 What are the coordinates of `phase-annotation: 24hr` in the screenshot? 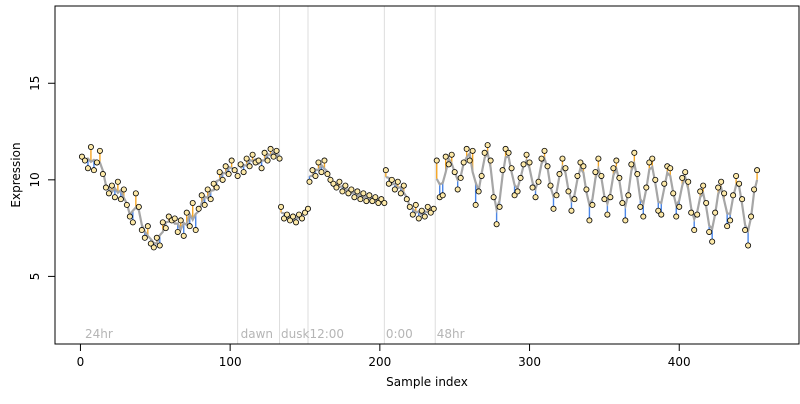 It's located at (99, 334).